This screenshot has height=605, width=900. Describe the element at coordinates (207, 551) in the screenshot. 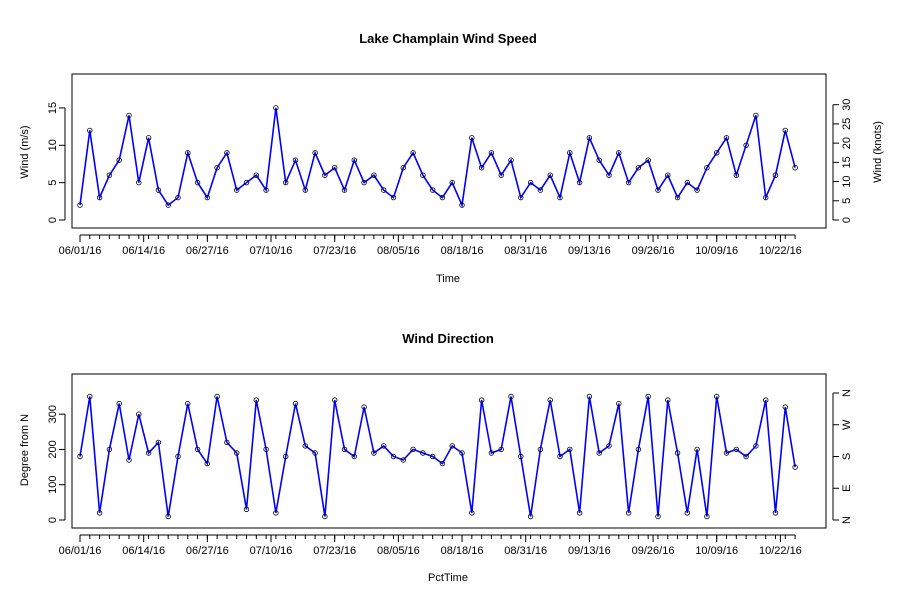

I see `x-tick-label: 06/27/16` at that location.